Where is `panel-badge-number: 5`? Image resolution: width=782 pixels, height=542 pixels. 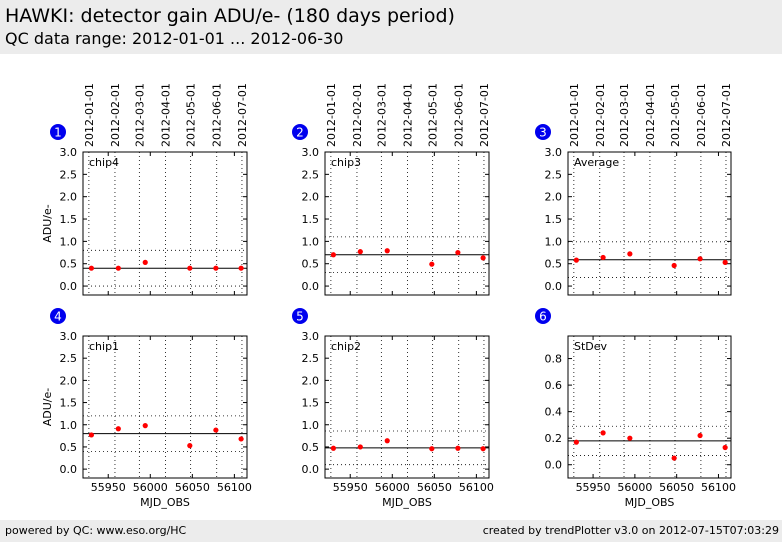
panel-badge-number: 5 is located at coordinates (300, 317).